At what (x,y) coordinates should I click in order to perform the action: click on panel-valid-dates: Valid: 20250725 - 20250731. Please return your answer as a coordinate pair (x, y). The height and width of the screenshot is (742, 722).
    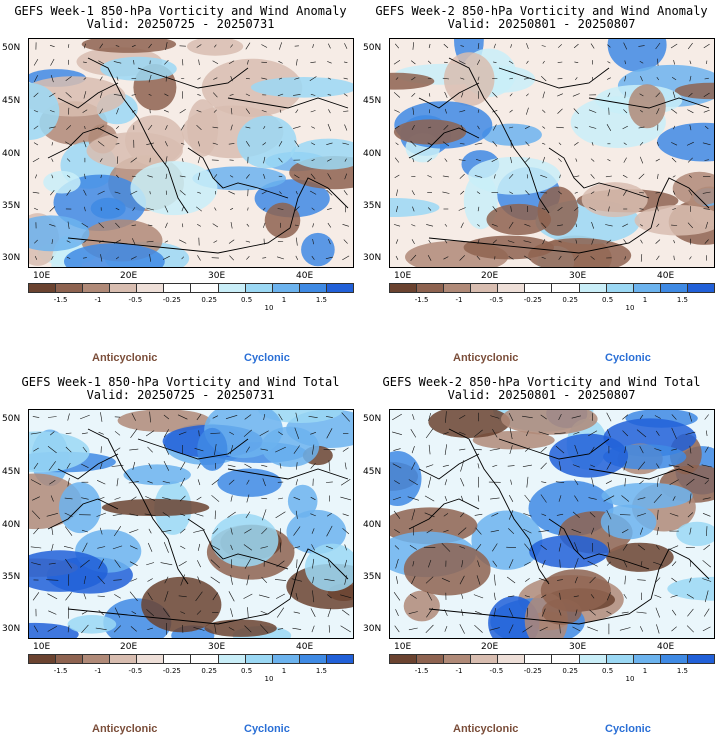
    Looking at the image, I should click on (180, 395).